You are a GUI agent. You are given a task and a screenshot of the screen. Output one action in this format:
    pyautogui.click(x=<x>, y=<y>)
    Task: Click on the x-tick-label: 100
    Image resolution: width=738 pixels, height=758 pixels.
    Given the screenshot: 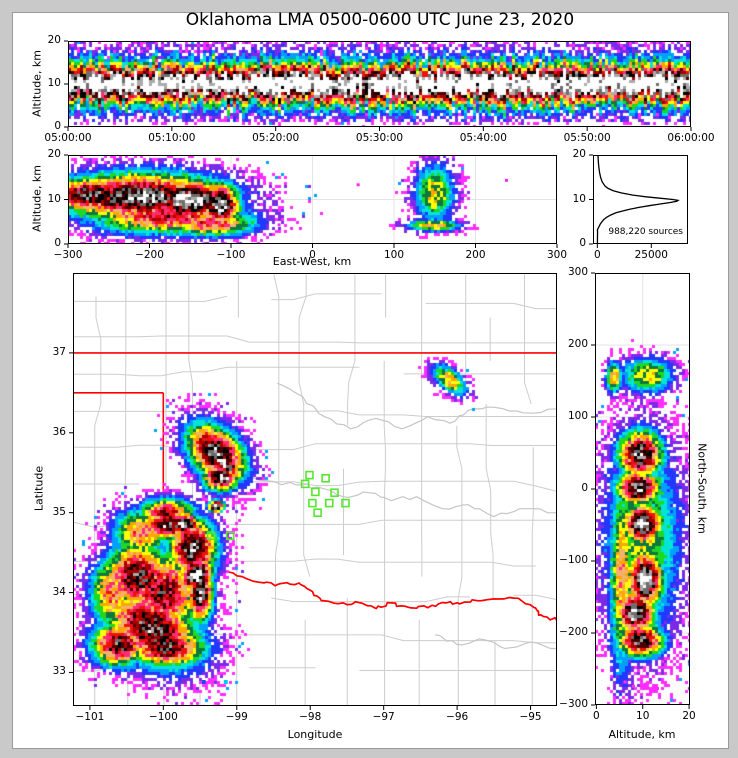 What is the action you would take?
    pyautogui.click(x=394, y=255)
    